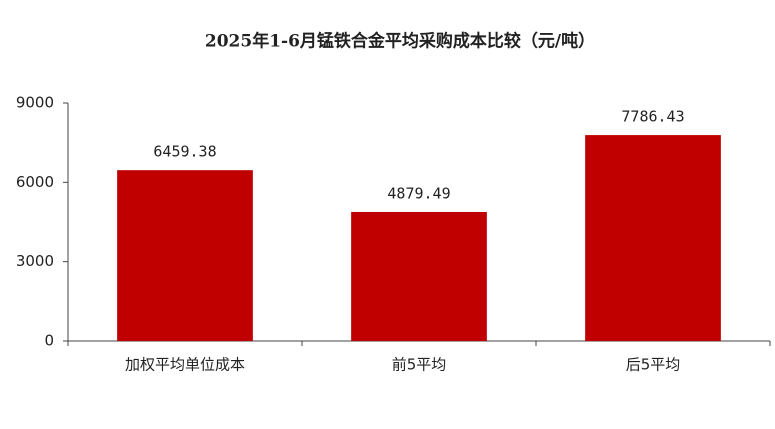 The width and height of the screenshot is (775, 429). Describe the element at coordinates (419, 365) in the screenshot. I see `x-tick-label: 前5平均` at that location.